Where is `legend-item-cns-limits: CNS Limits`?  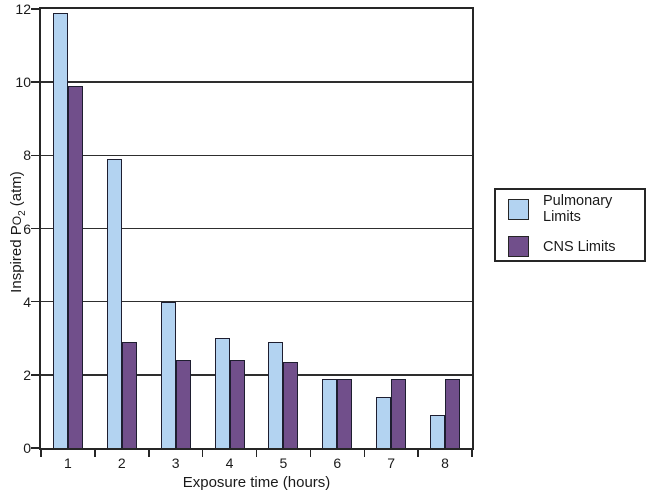 legend-item-cns-limits: CNS Limits is located at coordinates (576, 246).